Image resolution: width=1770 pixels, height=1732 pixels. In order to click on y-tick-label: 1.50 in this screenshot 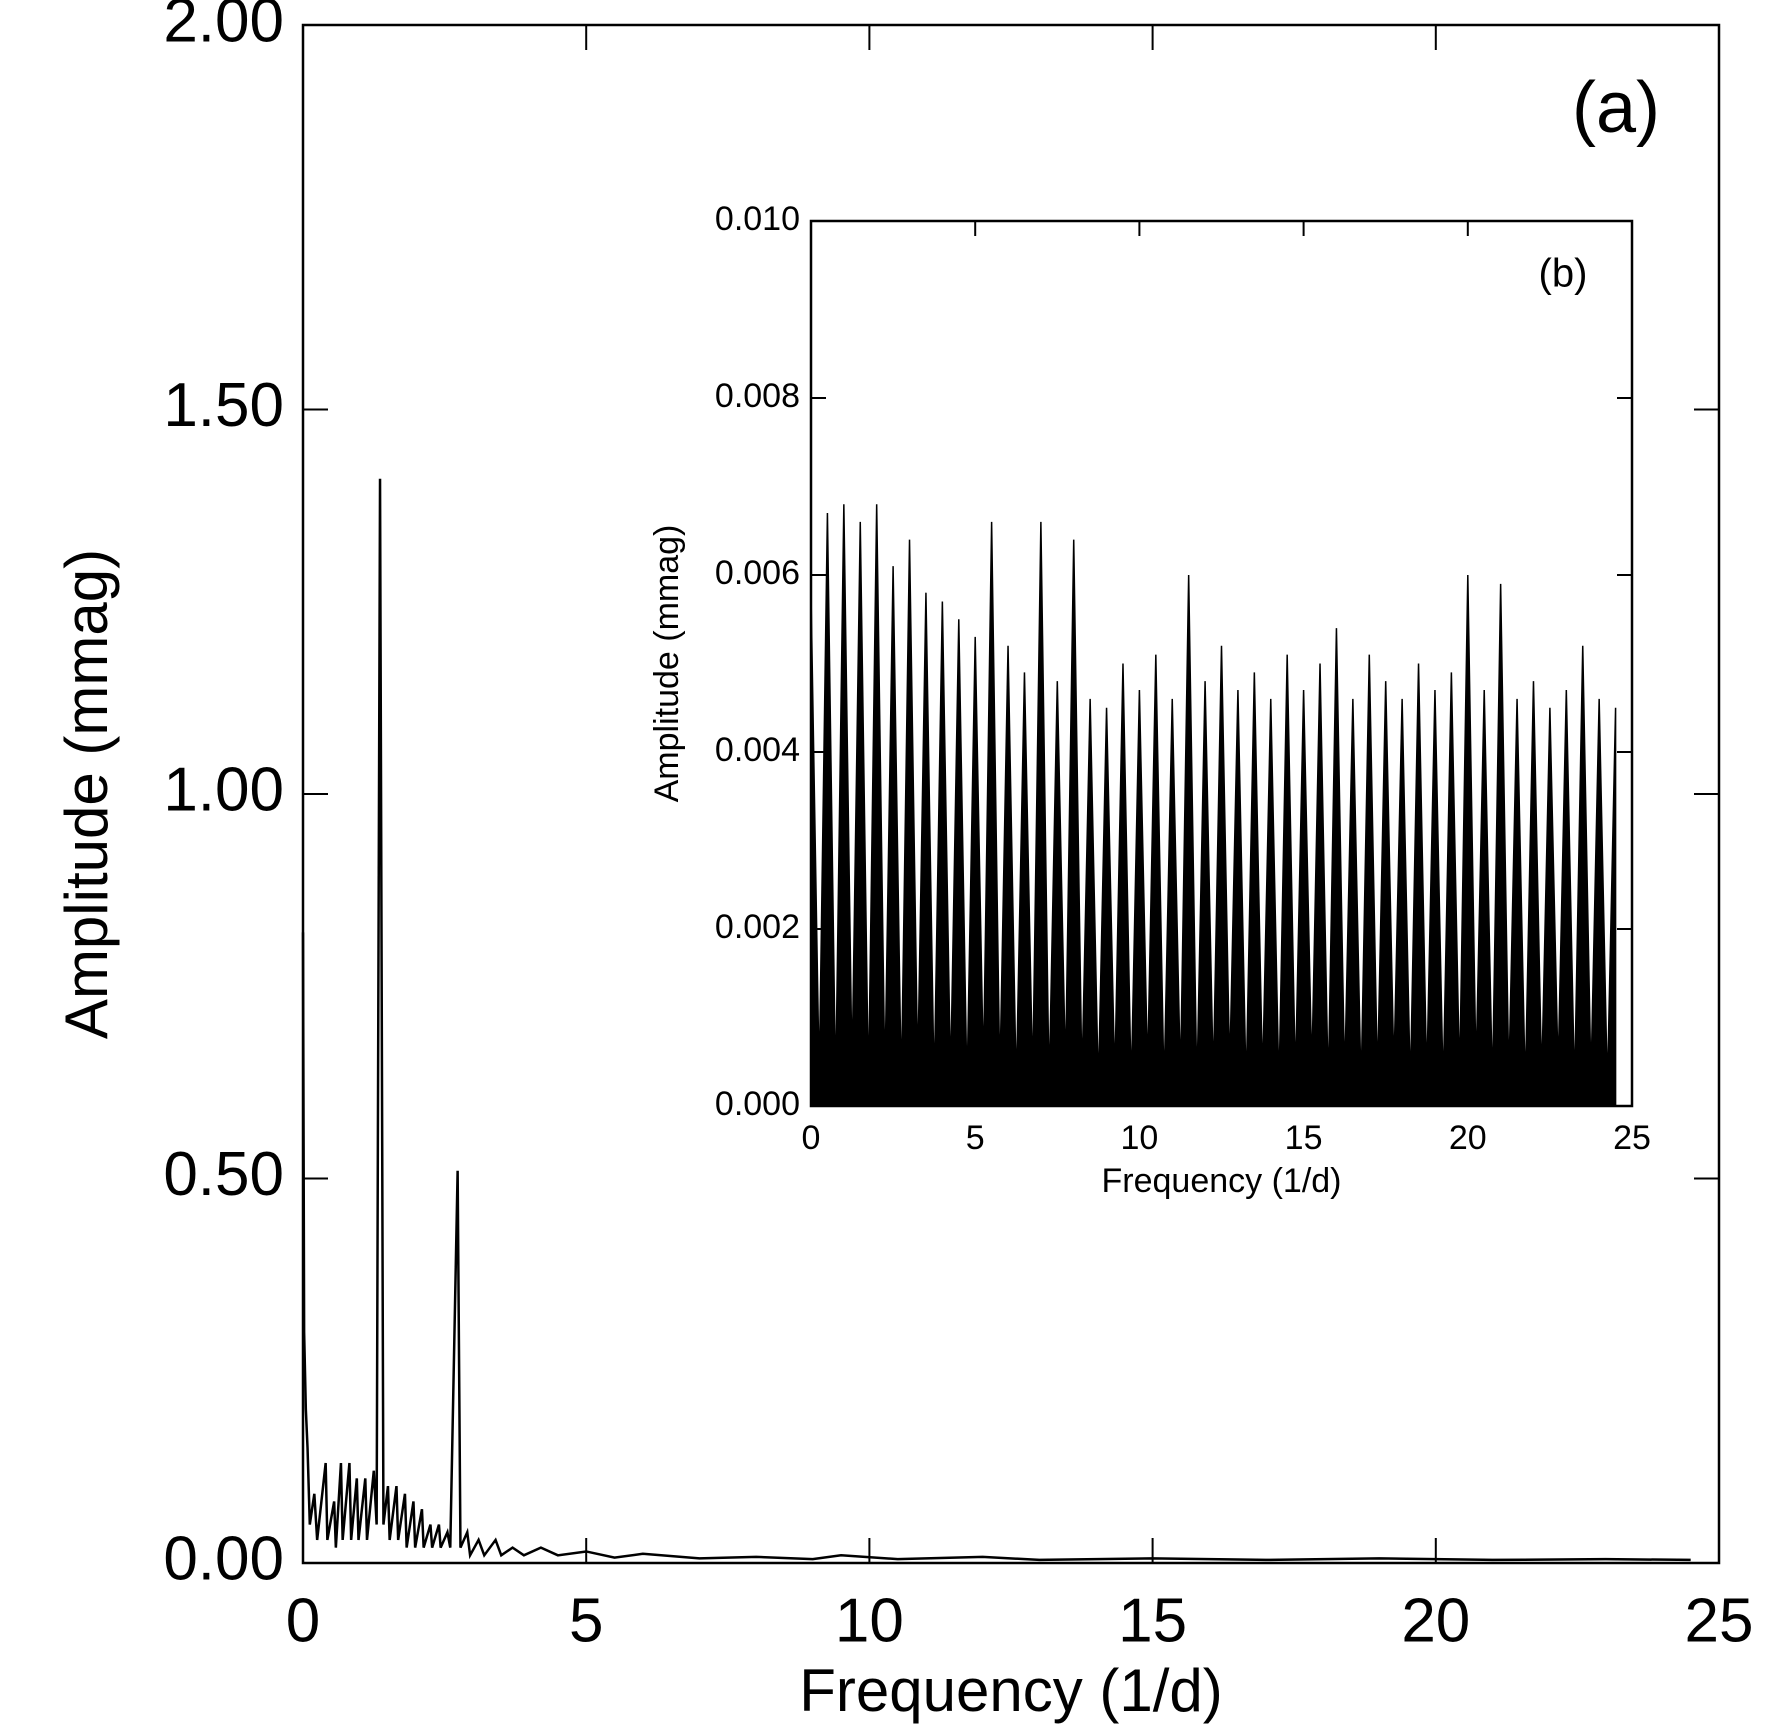, I will do `click(223, 405)`.